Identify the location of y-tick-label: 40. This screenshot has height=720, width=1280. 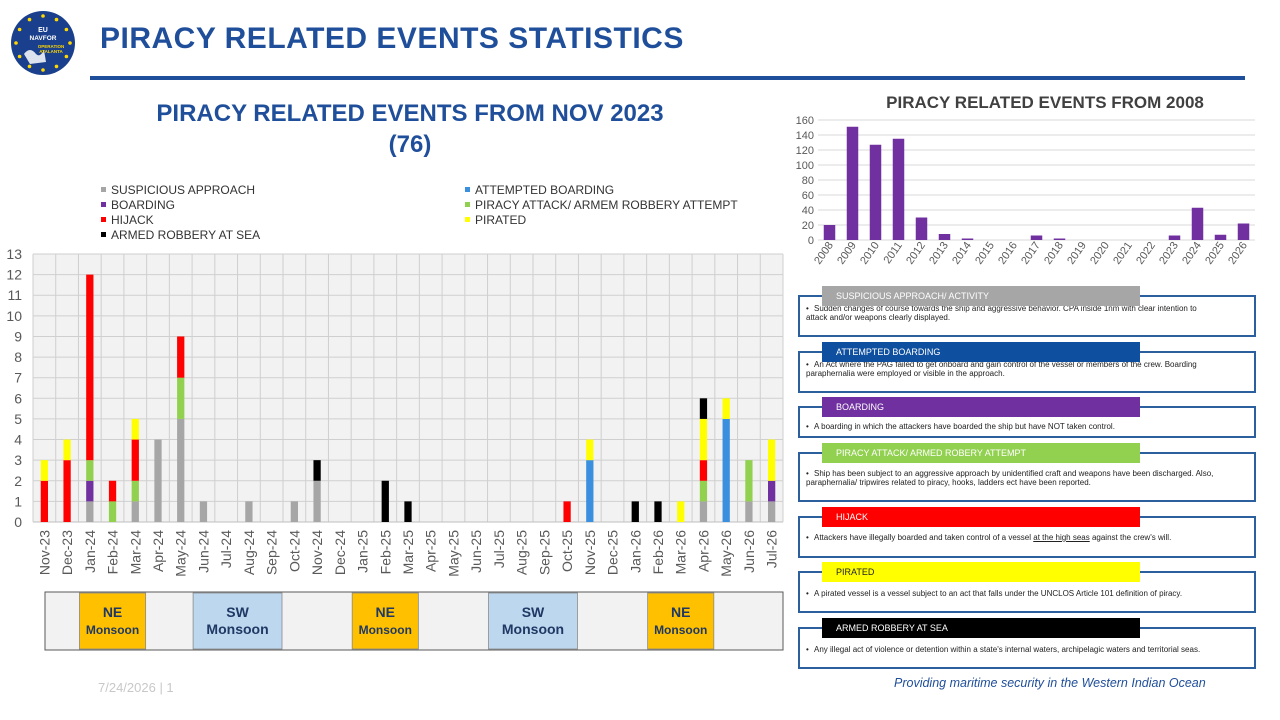
(808, 211).